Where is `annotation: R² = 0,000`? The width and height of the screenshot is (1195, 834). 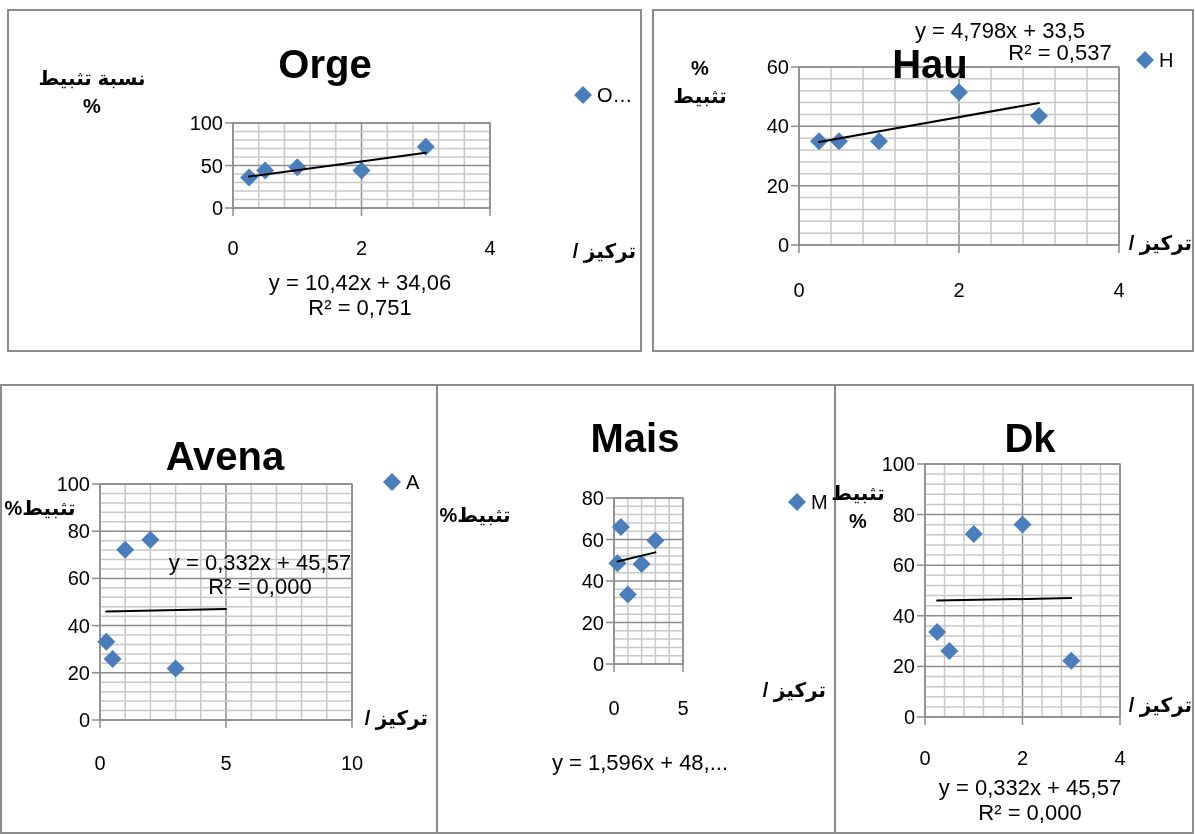 annotation: R² = 0,000 is located at coordinates (260, 586).